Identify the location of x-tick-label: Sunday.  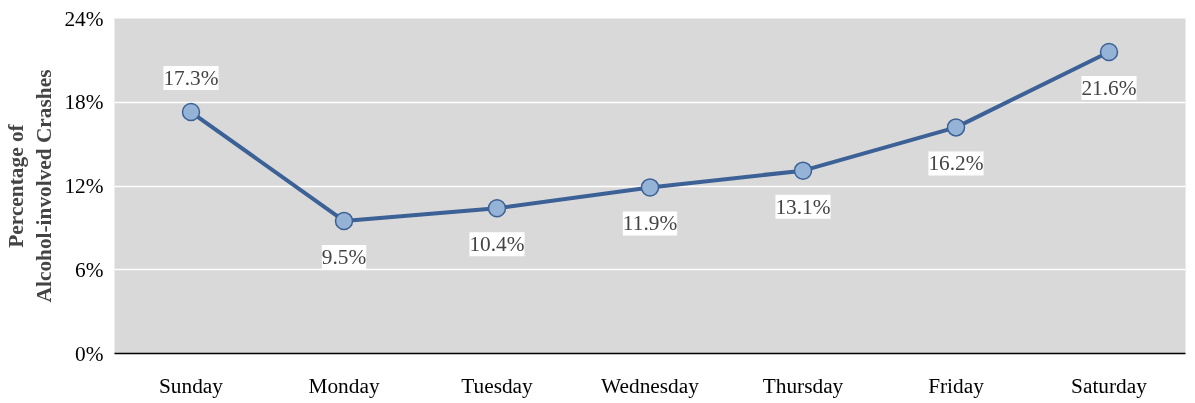
(191, 385).